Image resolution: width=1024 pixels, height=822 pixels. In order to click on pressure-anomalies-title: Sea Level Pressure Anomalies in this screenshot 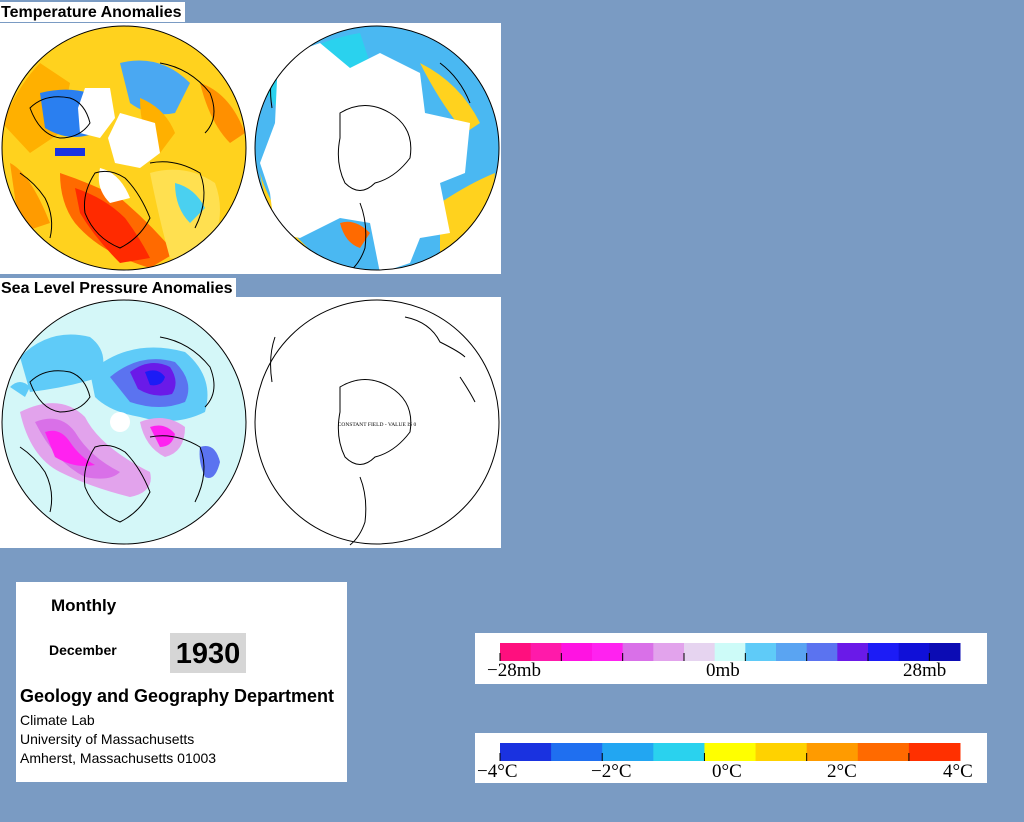, I will do `click(118, 288)`.